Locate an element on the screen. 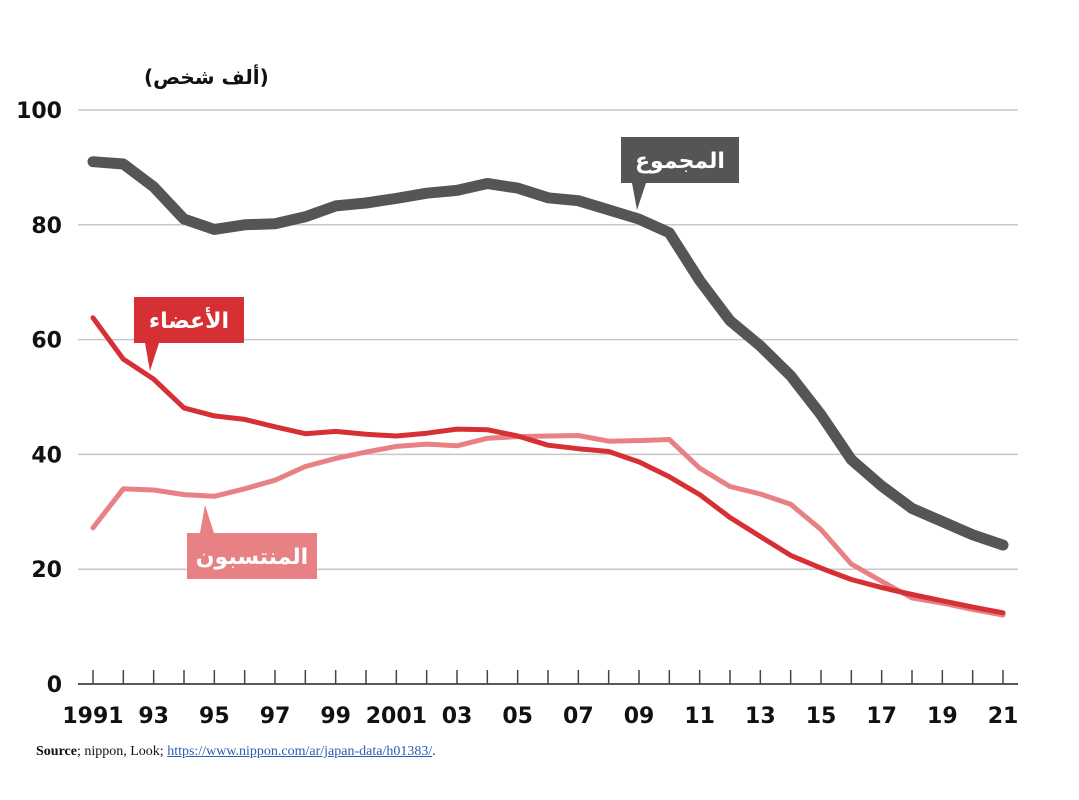 The image size is (1079, 800). y-tick-label: 80 is located at coordinates (46, 226).